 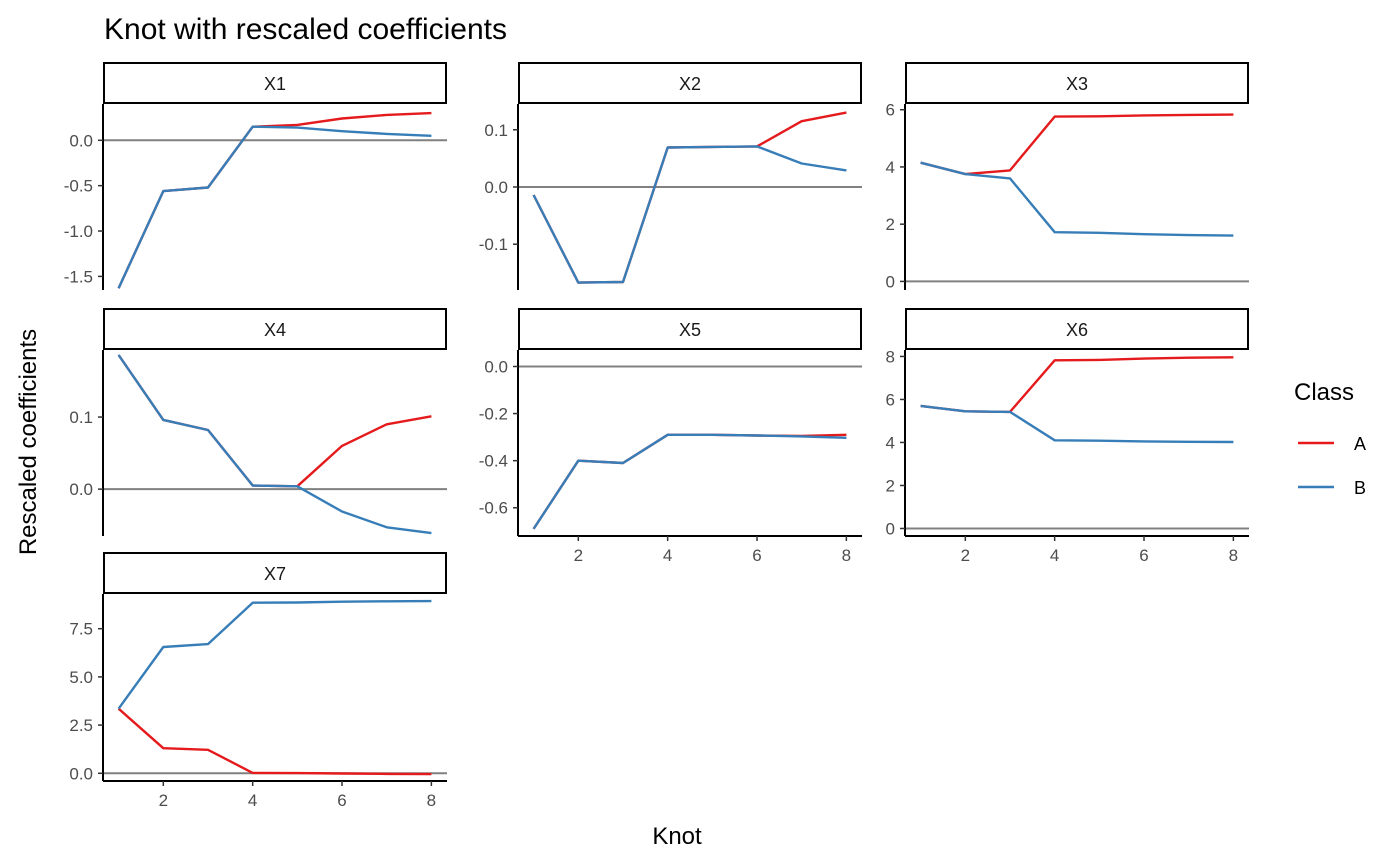 I want to click on facet-panel-x3: X3 6 4 2 0, so click(x=1067, y=176).